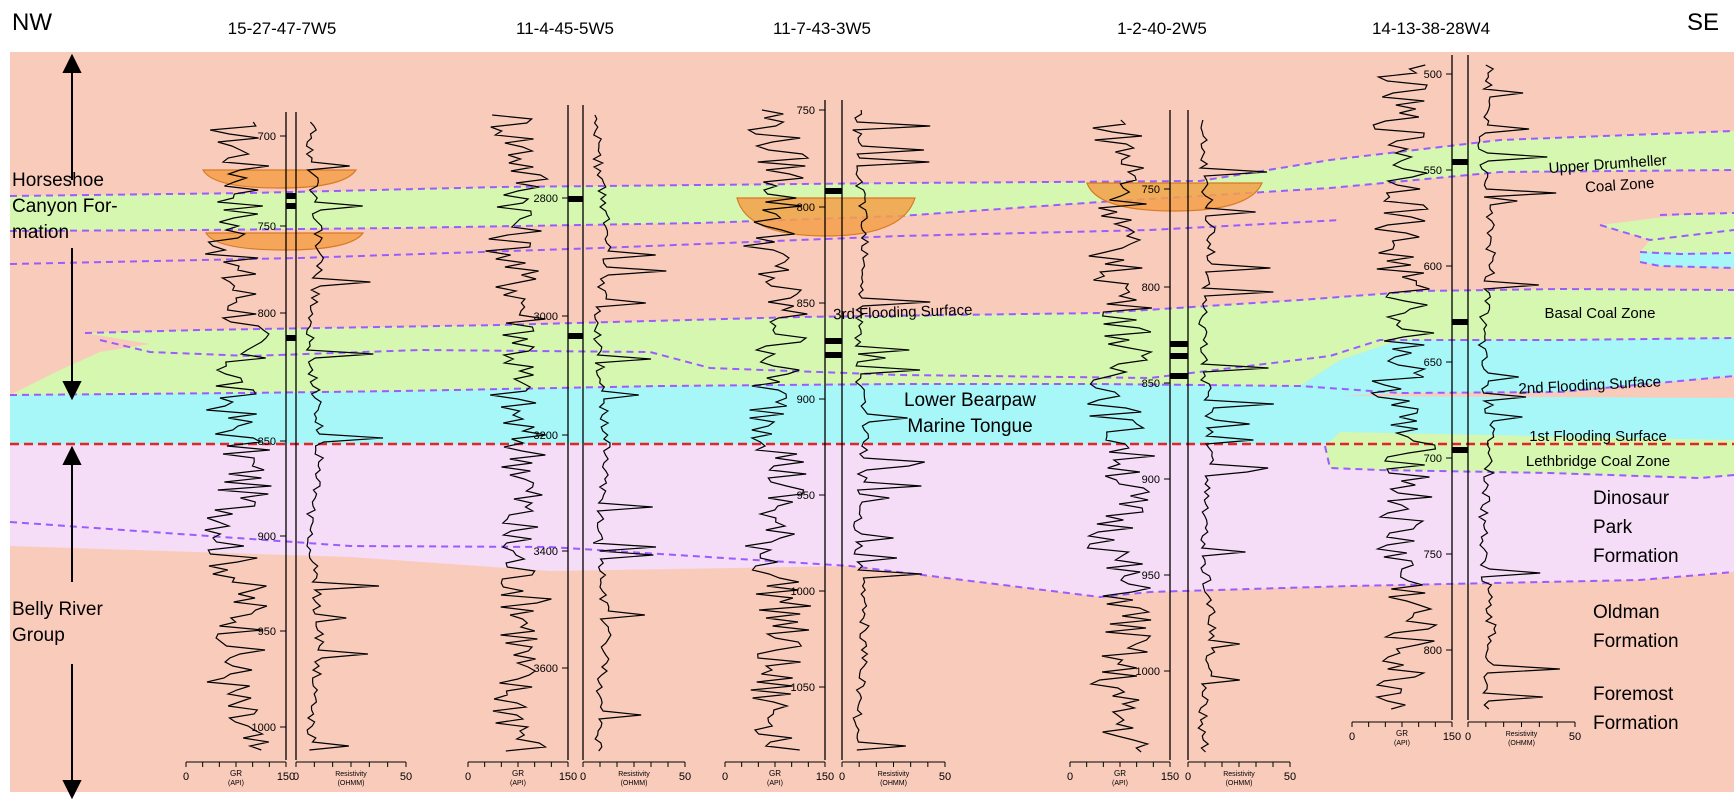 The height and width of the screenshot is (800, 1734). What do you see at coordinates (546, 436) in the screenshot?
I see `depth-label: 3200` at bounding box center [546, 436].